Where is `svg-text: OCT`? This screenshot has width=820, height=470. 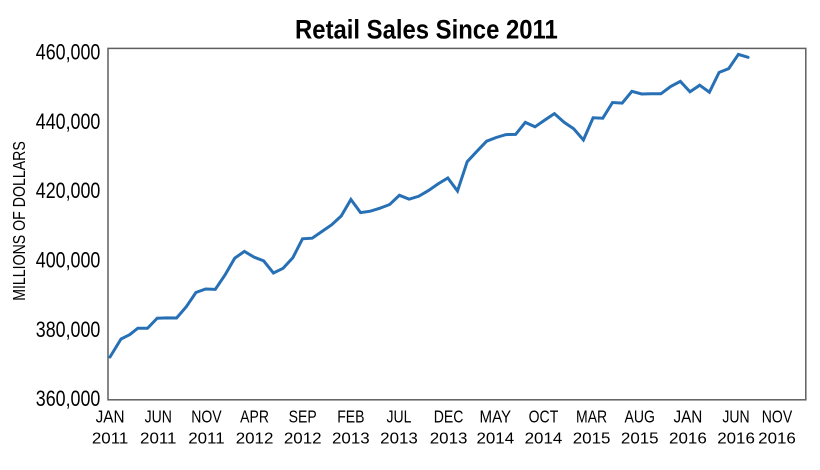
svg-text: OCT is located at coordinates (544, 417).